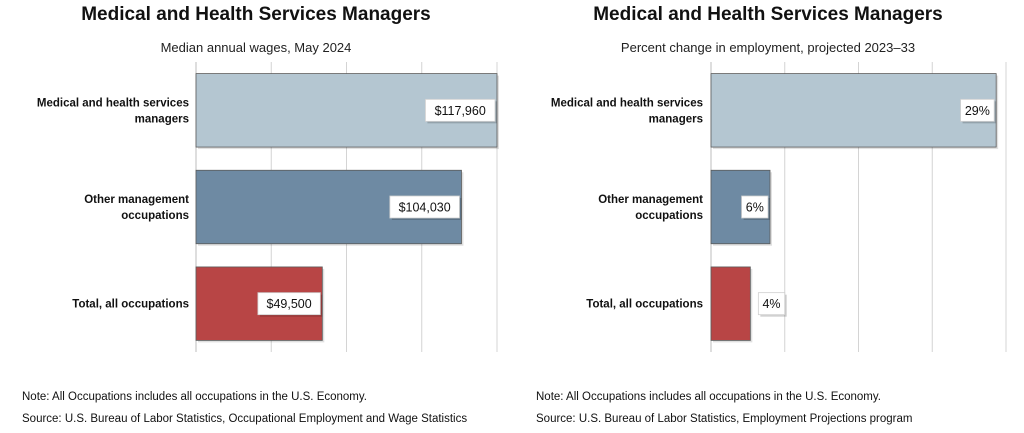  I want to click on data-label: 6%, so click(755, 208).